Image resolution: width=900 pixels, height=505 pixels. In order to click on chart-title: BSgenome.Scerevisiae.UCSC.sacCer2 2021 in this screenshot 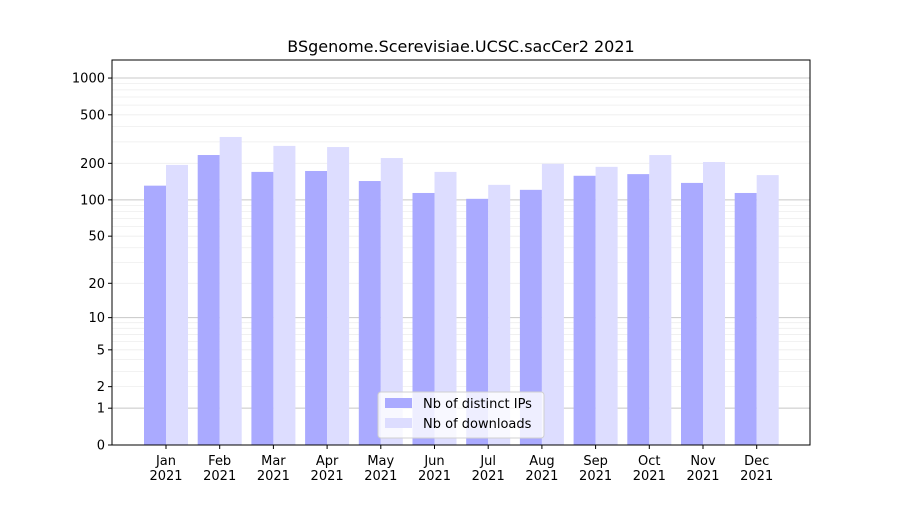, I will do `click(460, 46)`.